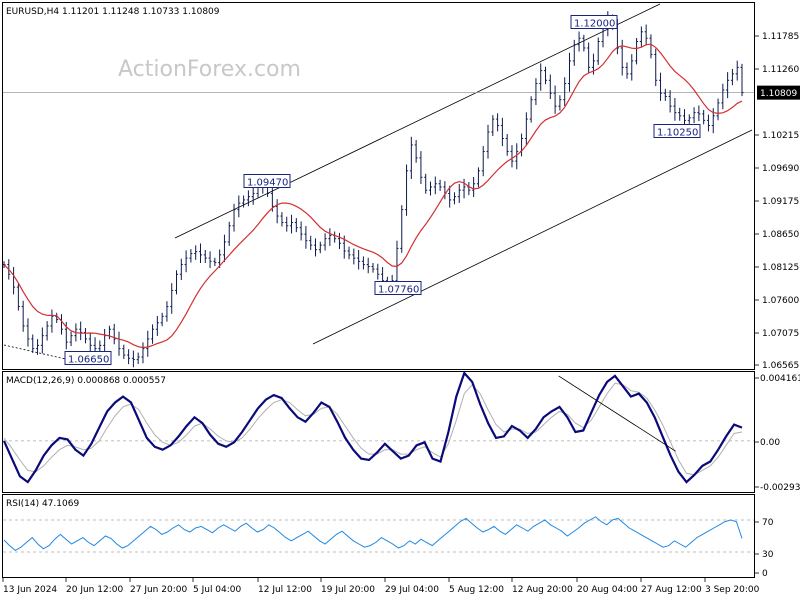  I want to click on macd-y-tick-label: 0.004161, so click(780, 379).